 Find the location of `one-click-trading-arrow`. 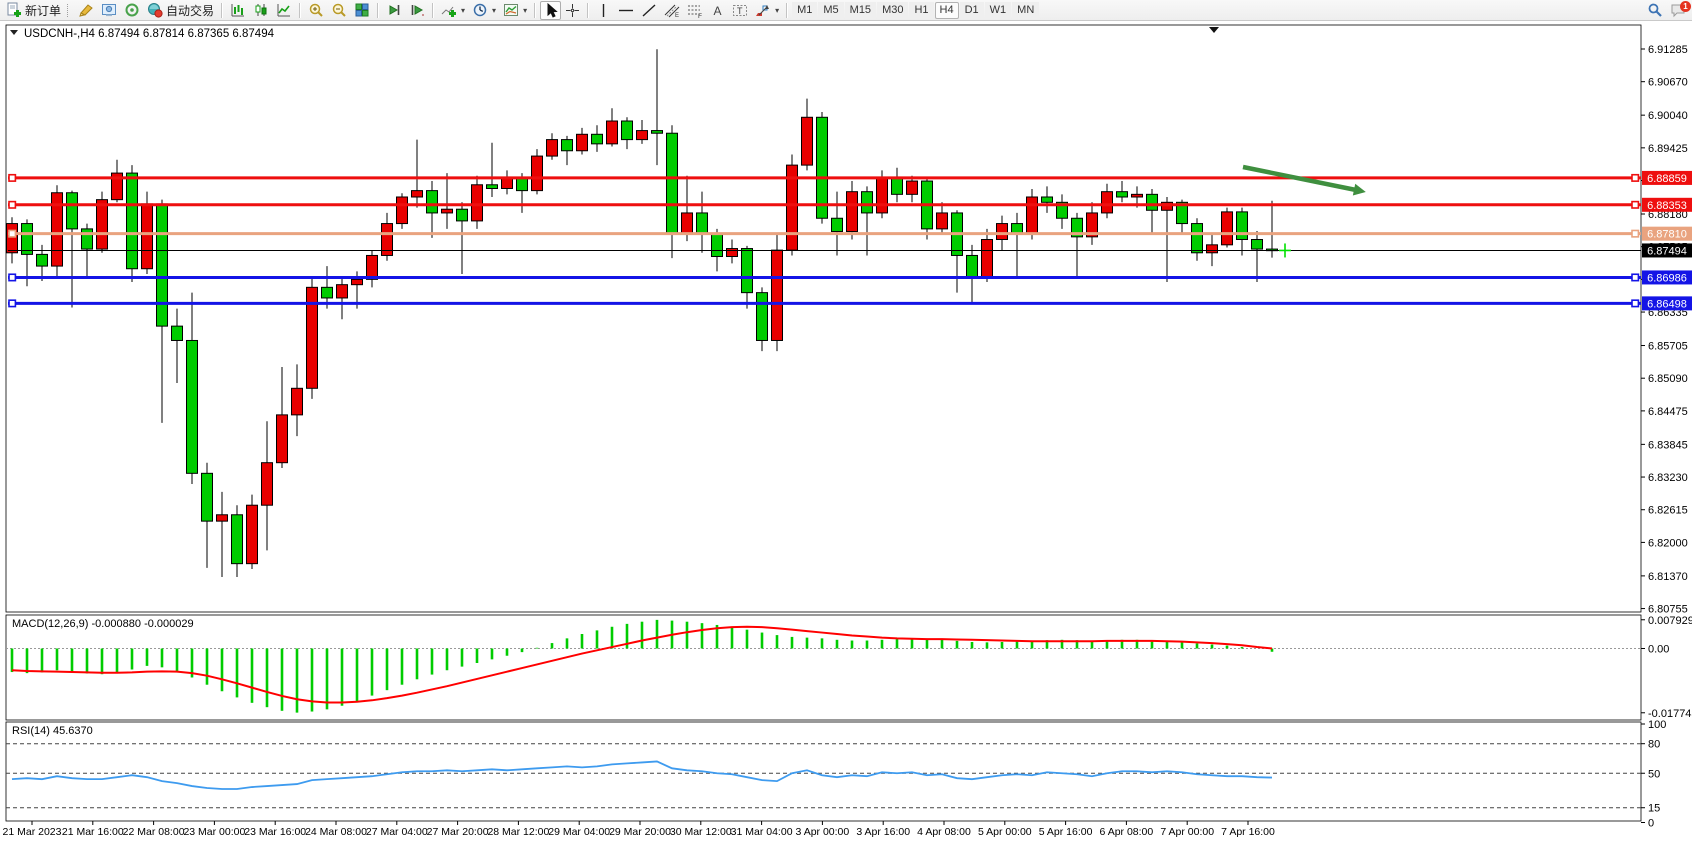

one-click-trading-arrow is located at coordinates (14, 32).